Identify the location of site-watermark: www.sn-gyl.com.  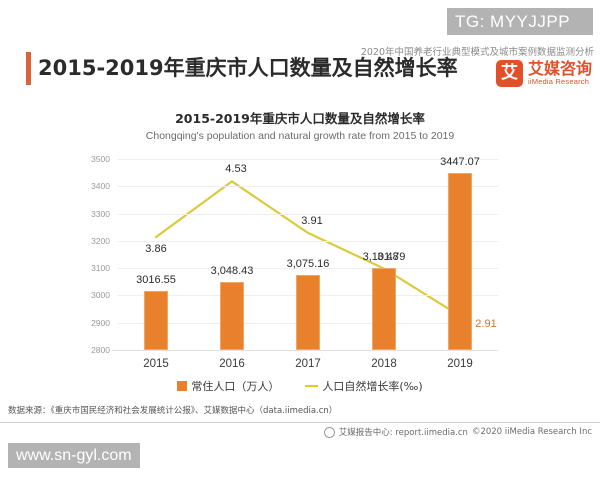
(74, 455).